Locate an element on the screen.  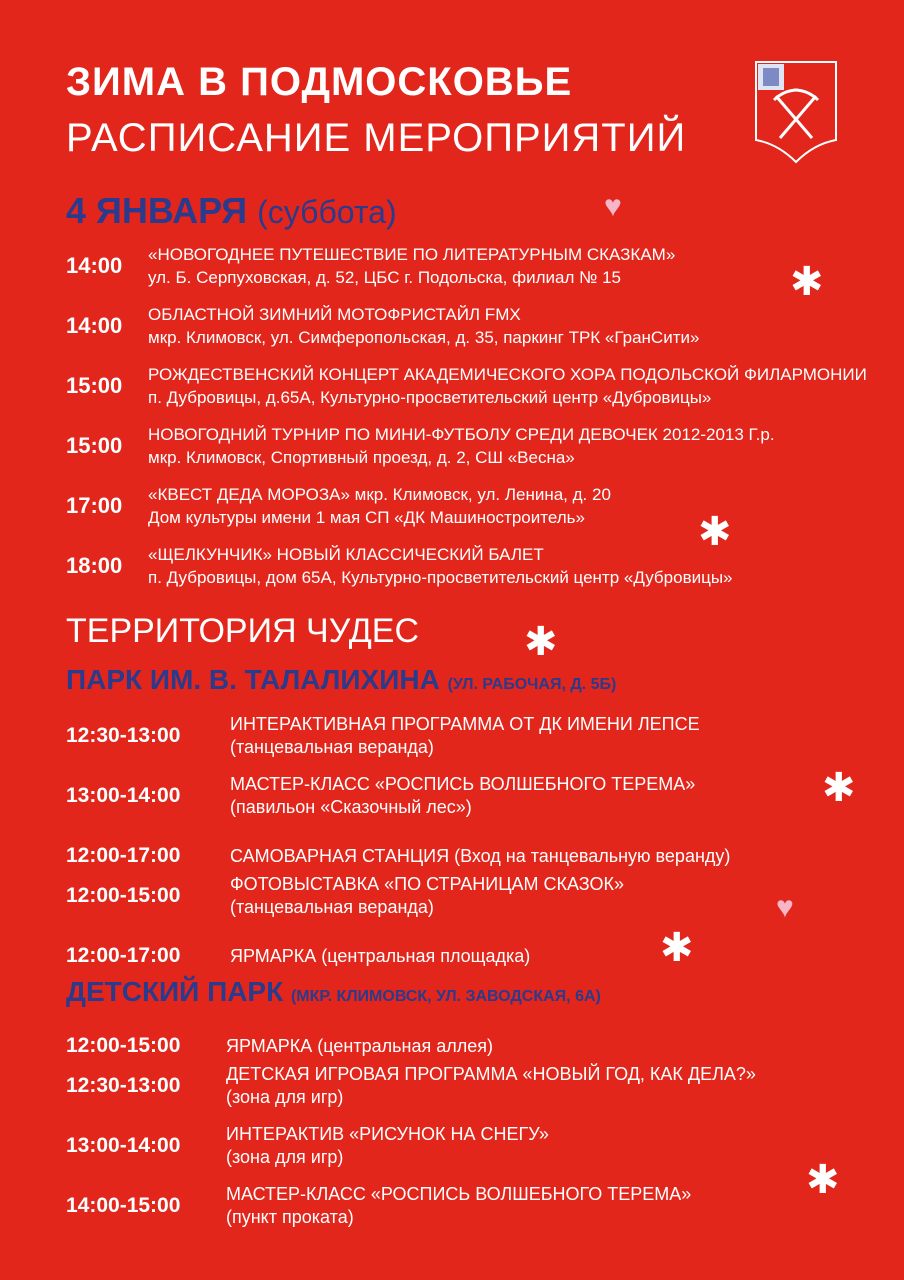
event-place: (павильон «Сказочный лес») is located at coordinates (351, 807).